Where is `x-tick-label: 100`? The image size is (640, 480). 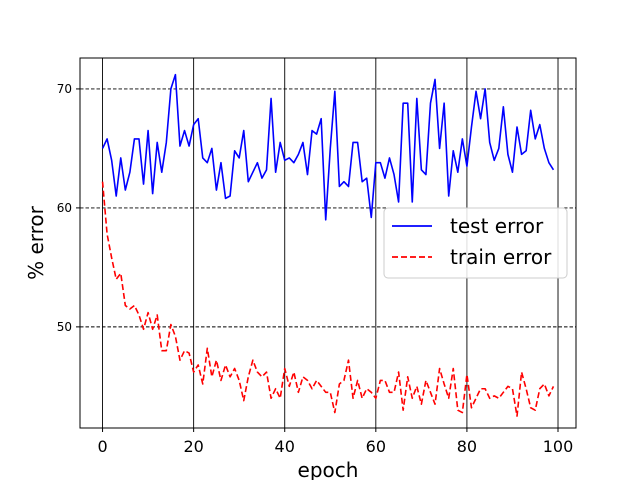 x-tick-label: 100 is located at coordinates (558, 446).